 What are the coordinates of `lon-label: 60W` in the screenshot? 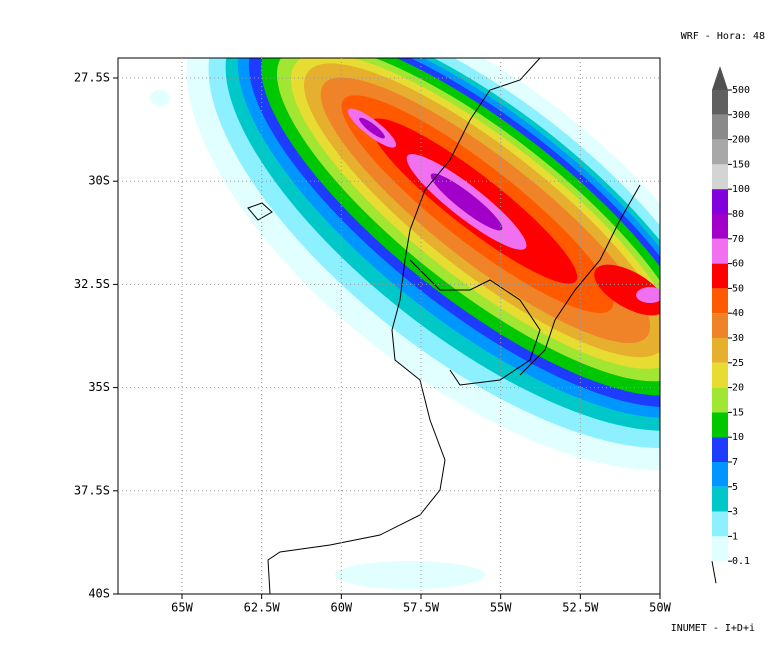 It's located at (341, 608).